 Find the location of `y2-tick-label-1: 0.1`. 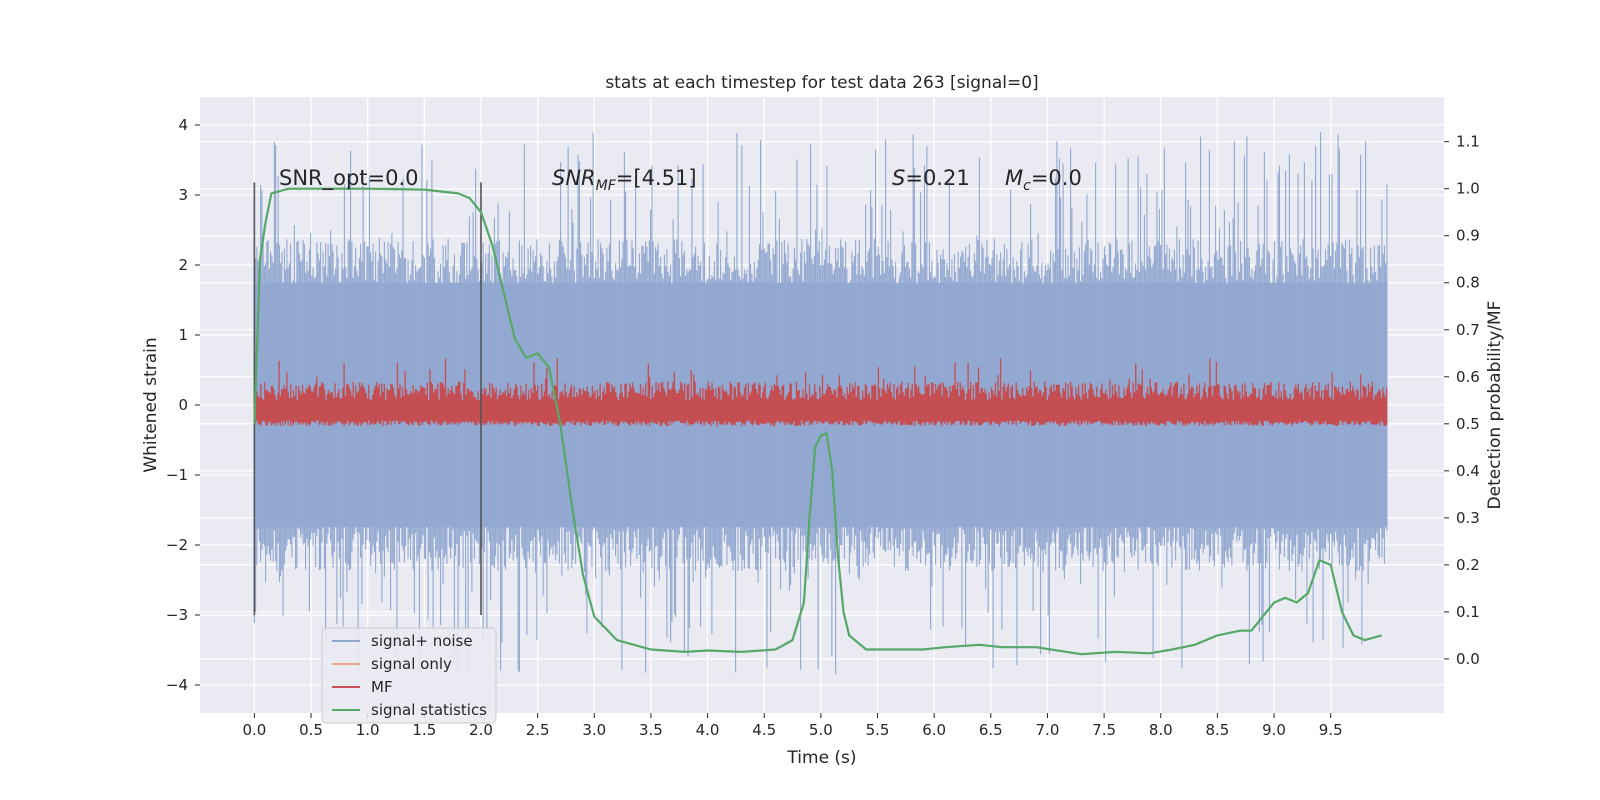

y2-tick-label-1: 0.1 is located at coordinates (1468, 612).